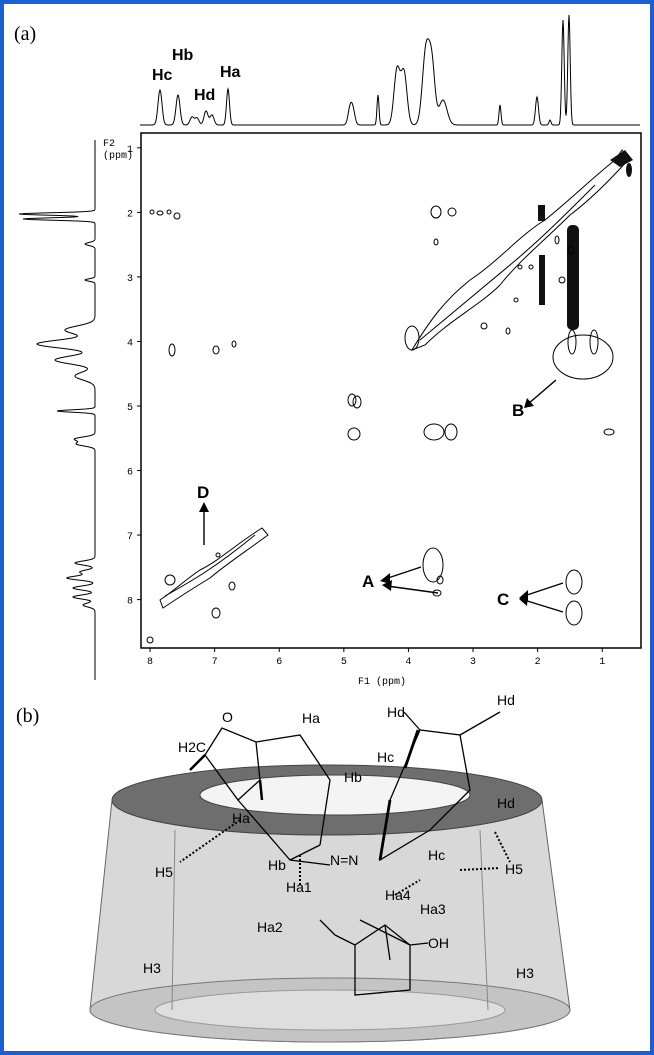 Image resolution: width=654 pixels, height=1055 pixels. What do you see at coordinates (215, 662) in the screenshot?
I see `x-tick-label: 7` at bounding box center [215, 662].